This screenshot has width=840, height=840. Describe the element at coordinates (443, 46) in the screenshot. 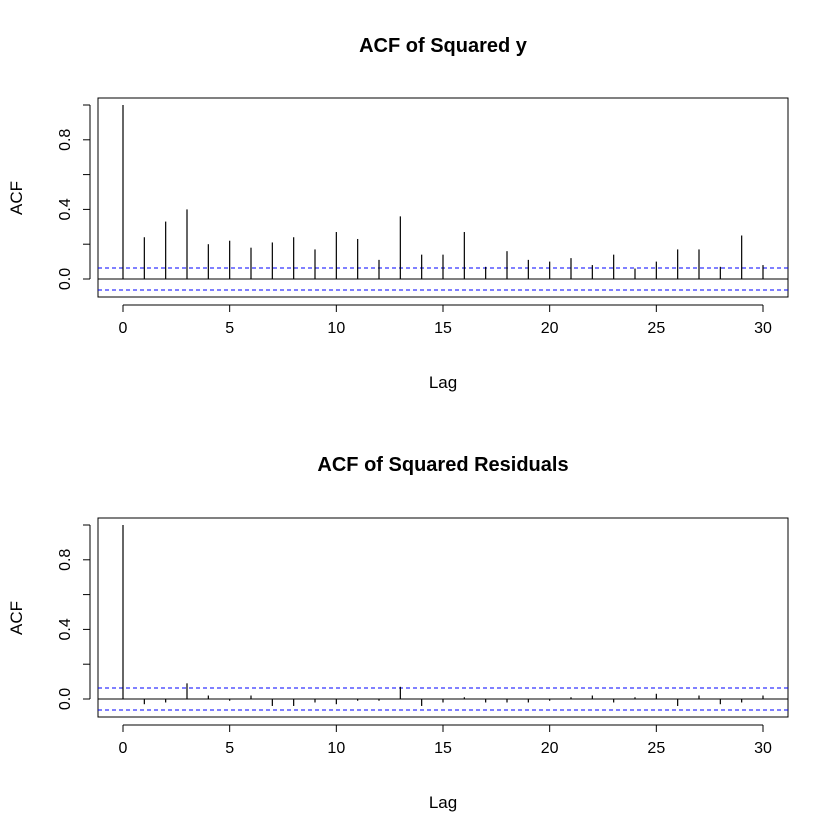

I see `chart-title: ACF of Squared y` at that location.